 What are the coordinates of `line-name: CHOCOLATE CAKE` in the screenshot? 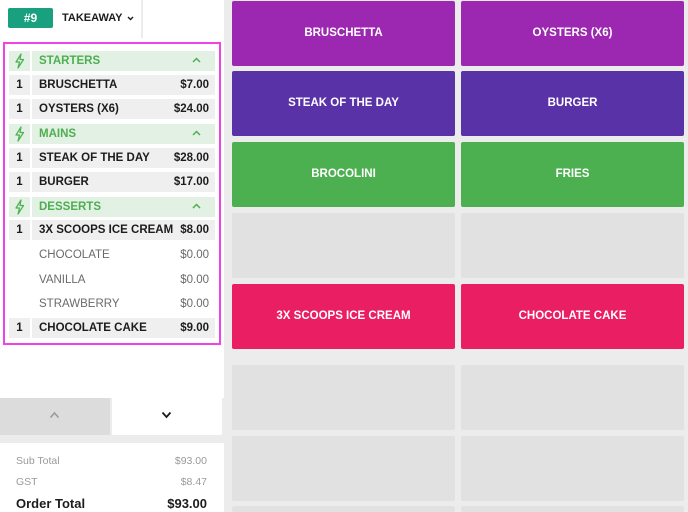 It's located at (93, 328).